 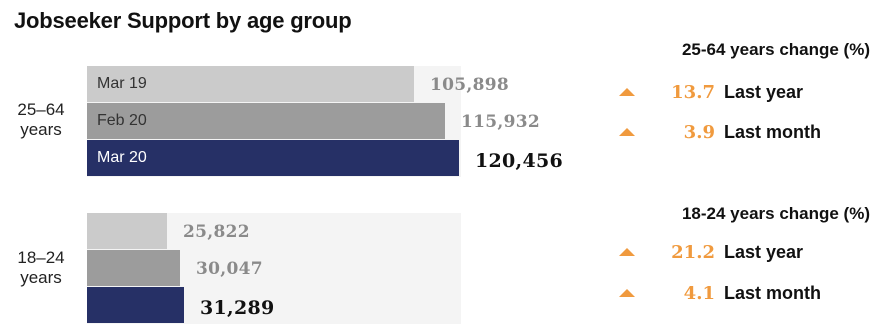 What do you see at coordinates (699, 132) in the screenshot?
I see `change-value: 3.9` at bounding box center [699, 132].